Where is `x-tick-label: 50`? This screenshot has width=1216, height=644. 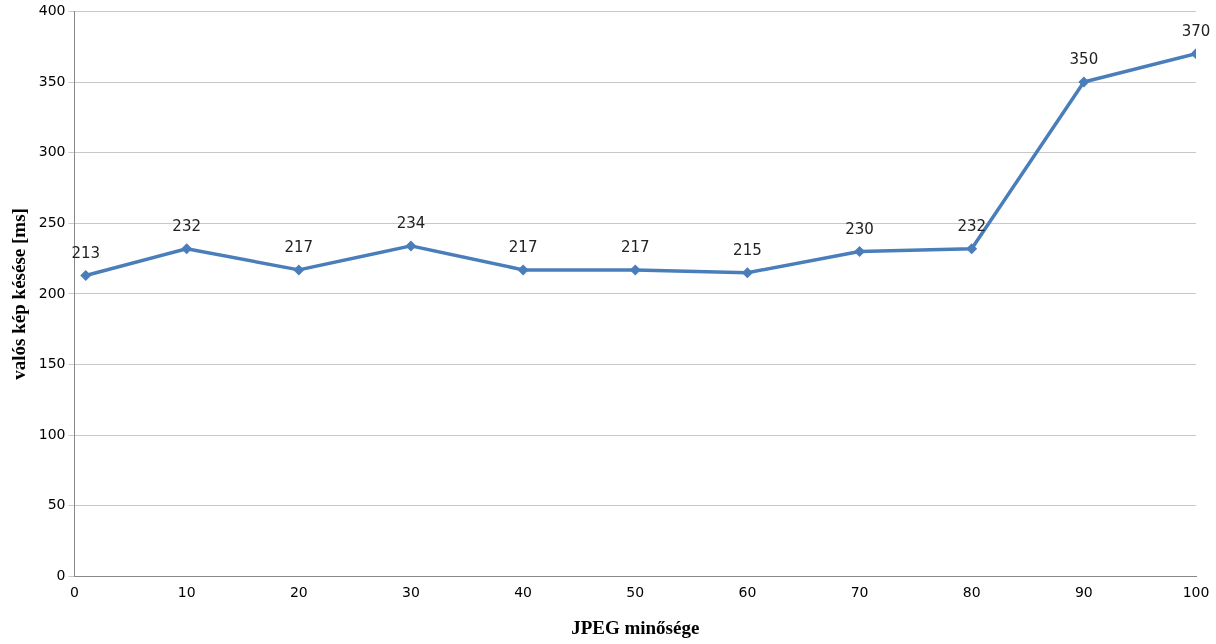 x-tick-label: 50 is located at coordinates (635, 592).